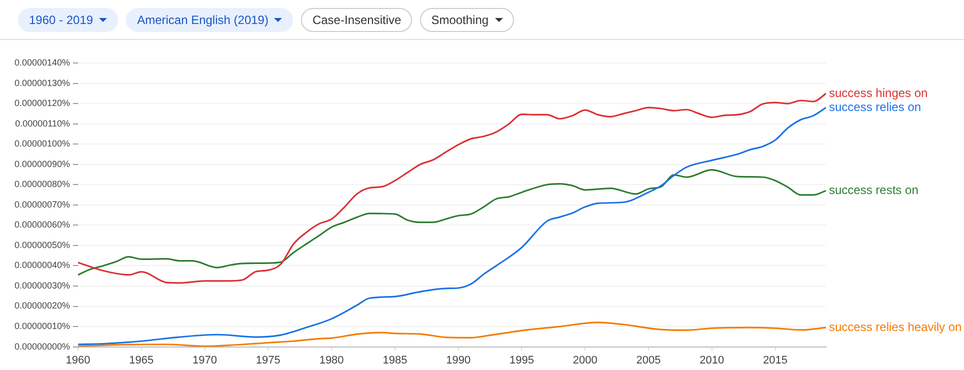  Describe the element at coordinates (42, 163) in the screenshot. I see `y-tick-label: 0.00000090%` at that location.